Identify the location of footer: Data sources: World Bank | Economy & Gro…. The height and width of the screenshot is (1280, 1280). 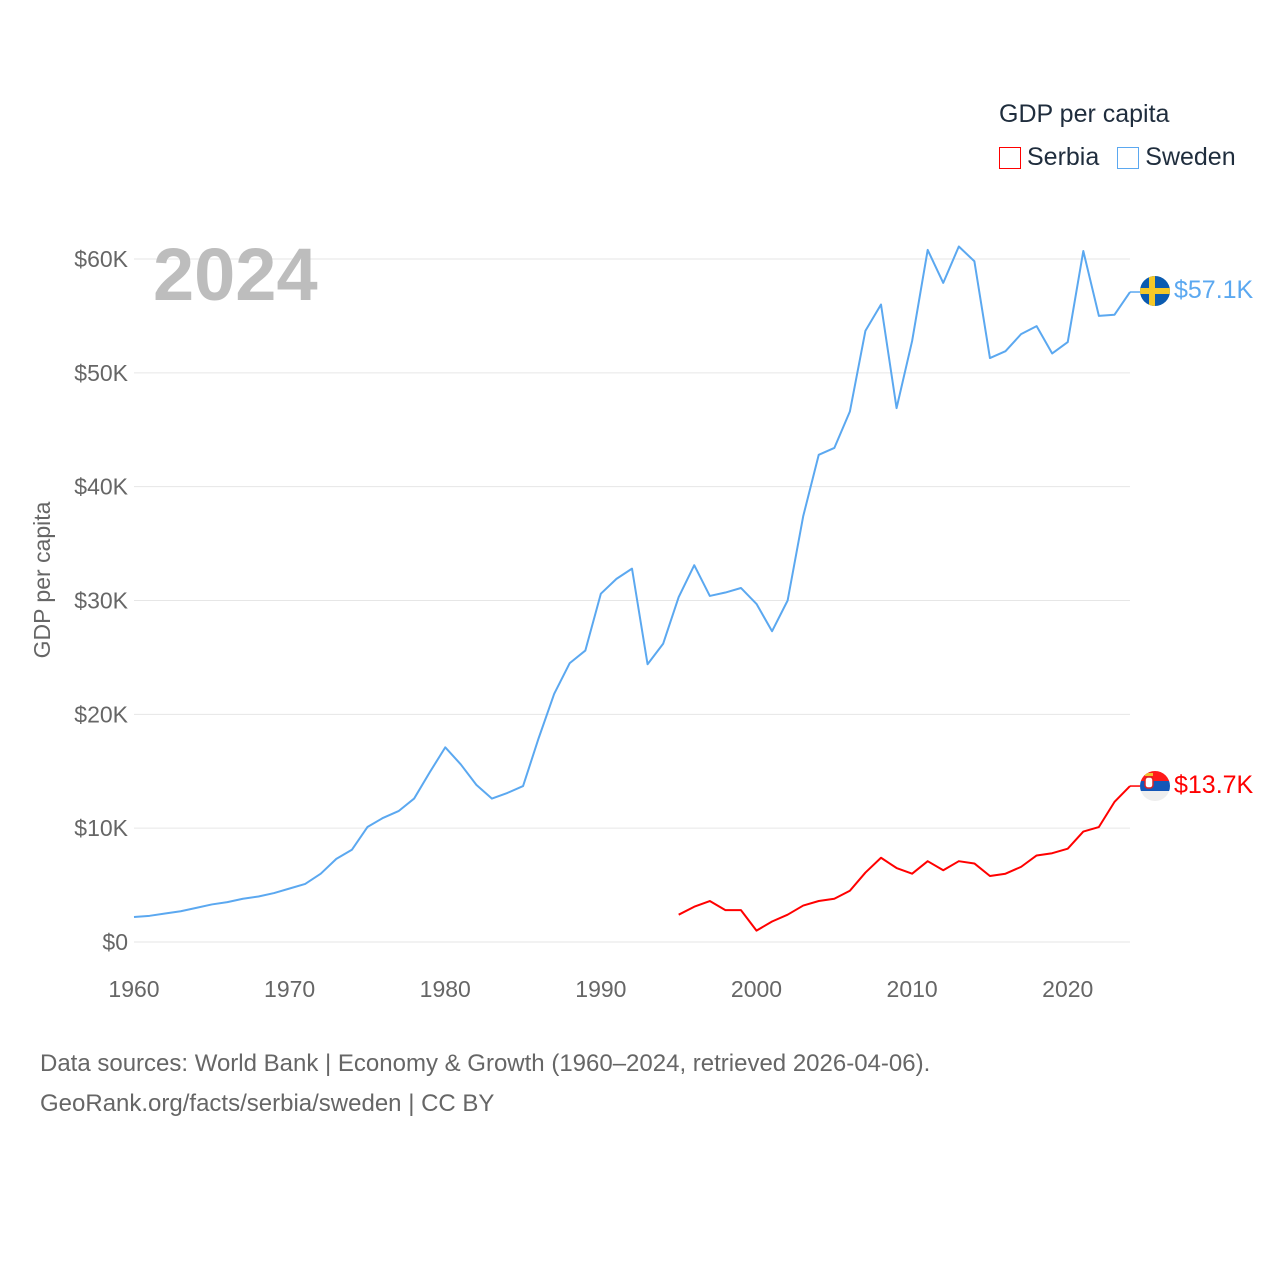
(485, 1084).